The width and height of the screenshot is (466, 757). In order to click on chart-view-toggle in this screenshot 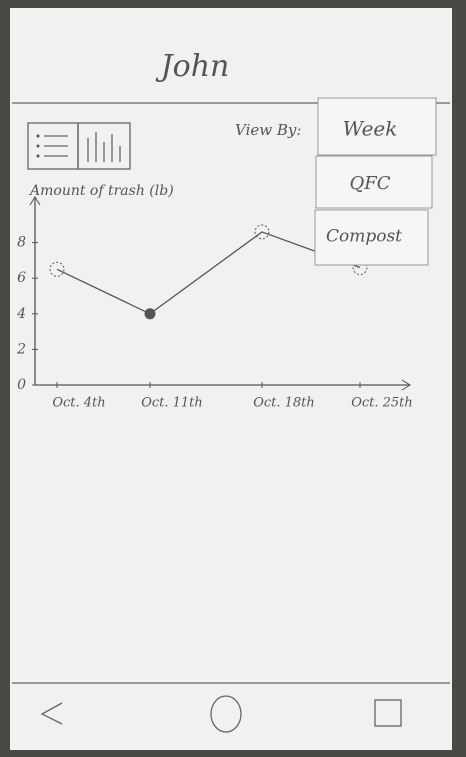, I will do `click(104, 146)`.